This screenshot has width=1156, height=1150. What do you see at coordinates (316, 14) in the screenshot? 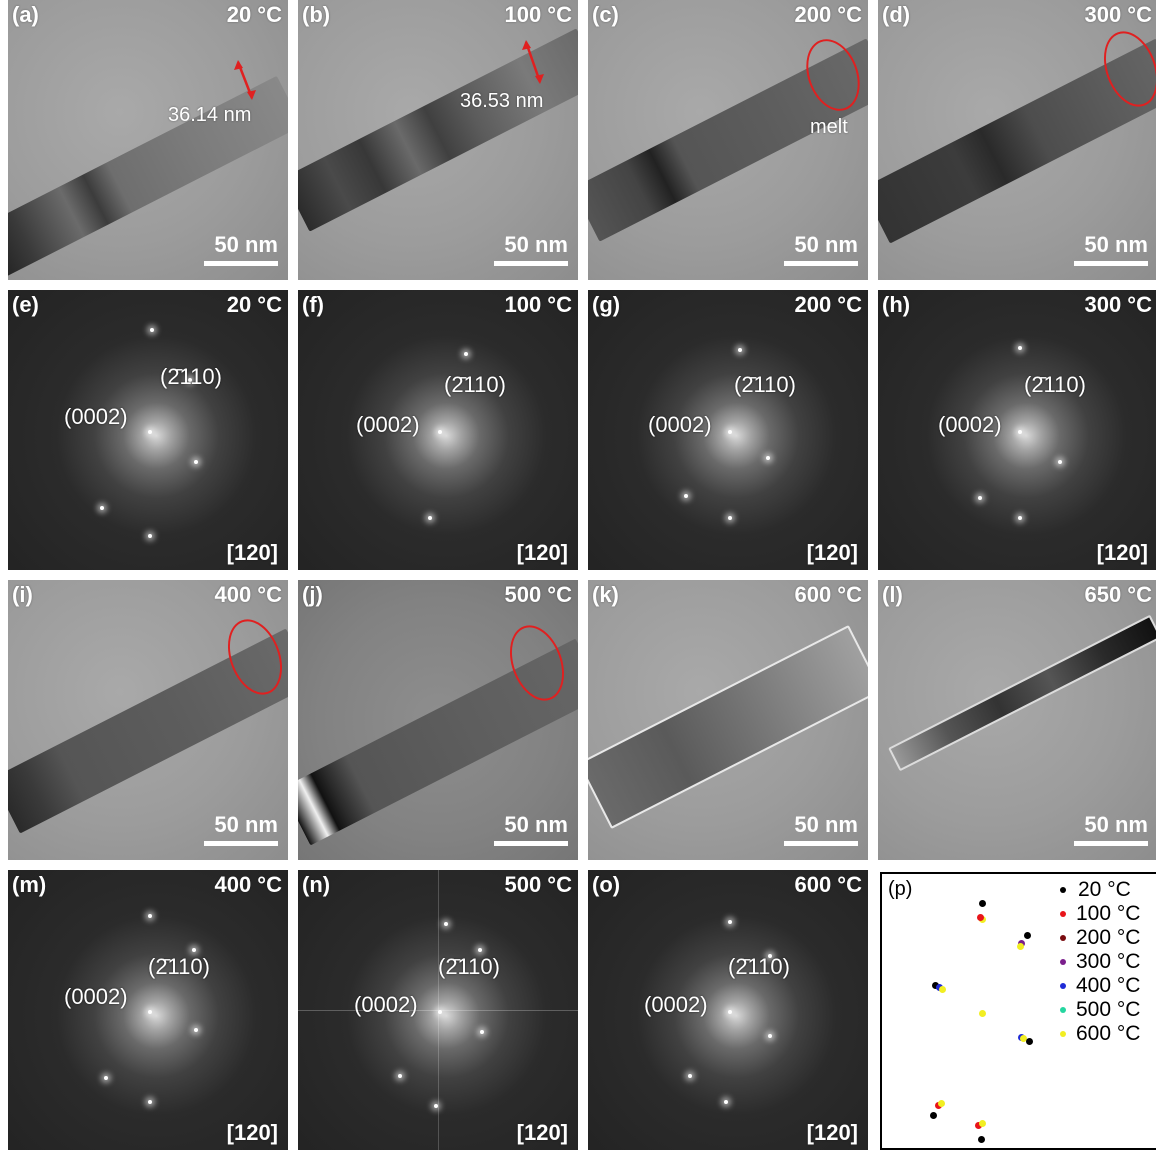
I see `panel-tag: (b)` at bounding box center [316, 14].